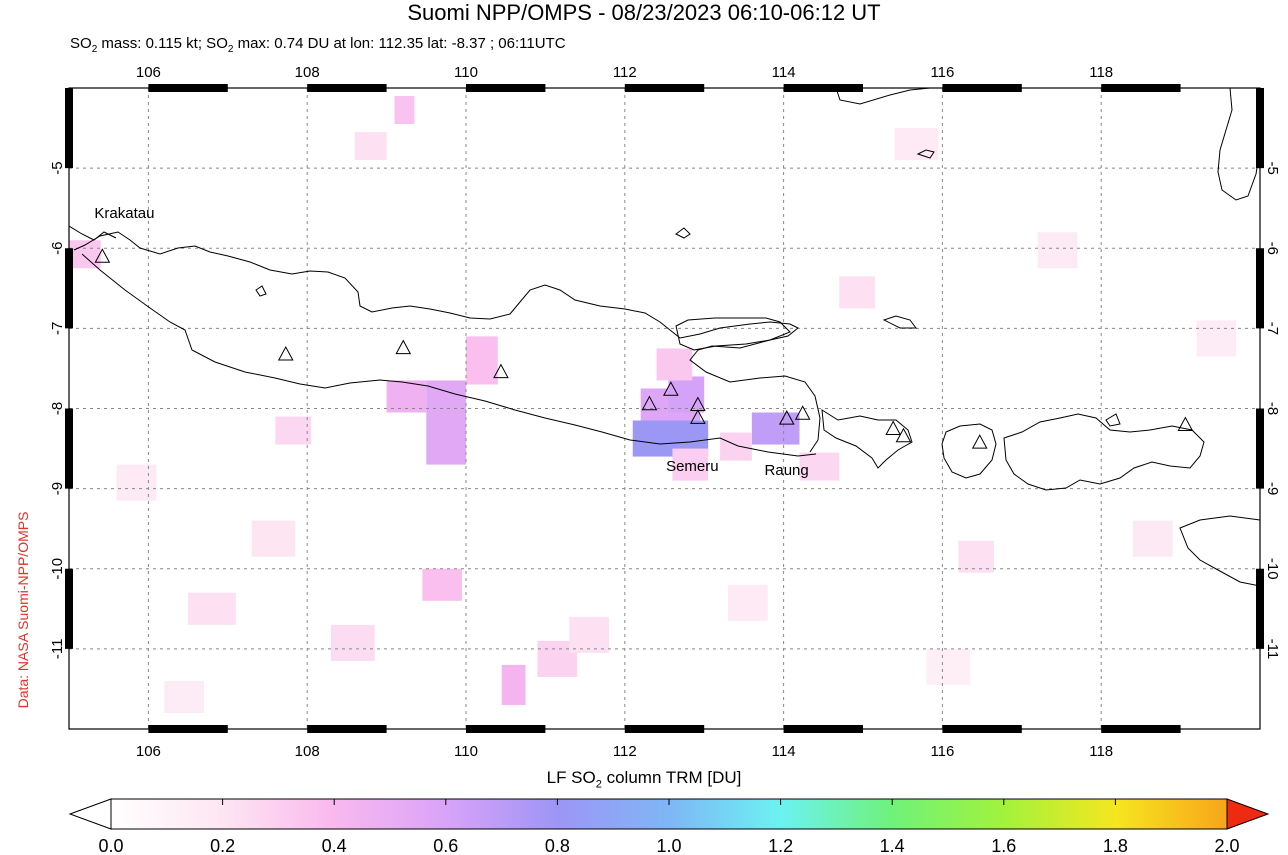 The height and width of the screenshot is (855, 1288). What do you see at coordinates (1248, 814) in the screenshot?
I see `colorbar-over-arrow` at bounding box center [1248, 814].